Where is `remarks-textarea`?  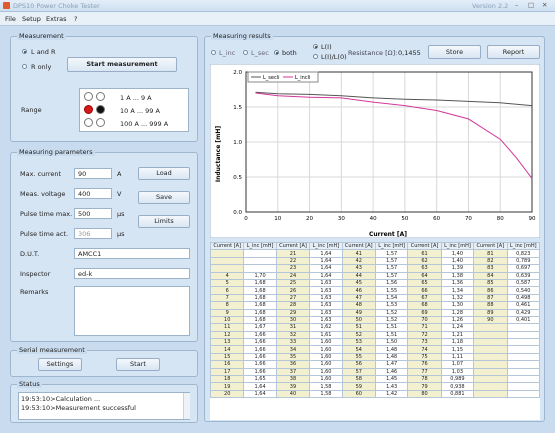 remarks-textarea is located at coordinates (132, 311).